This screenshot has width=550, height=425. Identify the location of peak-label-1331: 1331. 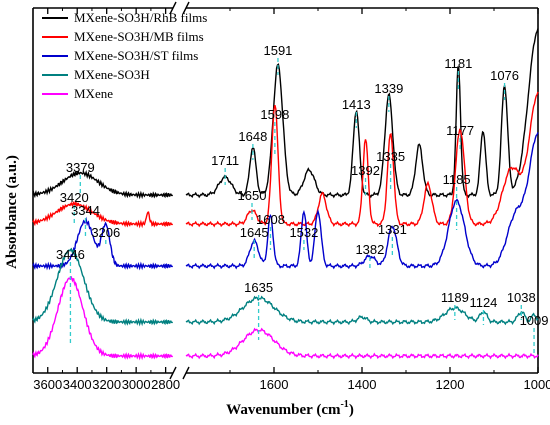
(392, 229).